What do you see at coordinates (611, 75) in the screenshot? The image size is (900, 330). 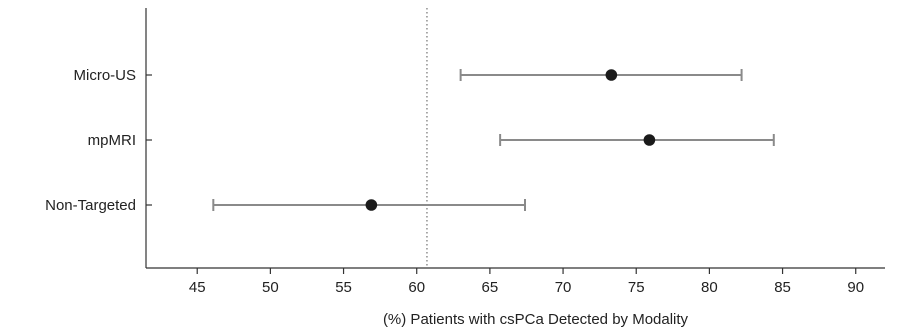 I see `estimate-point-micro-us` at bounding box center [611, 75].